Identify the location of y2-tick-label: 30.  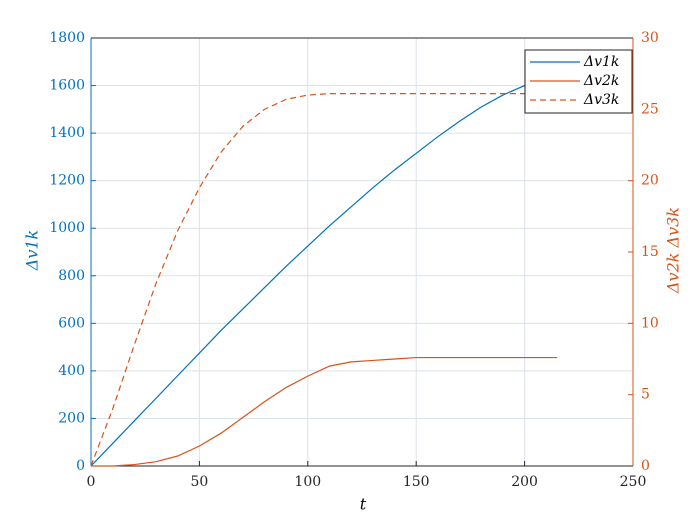
(650, 38).